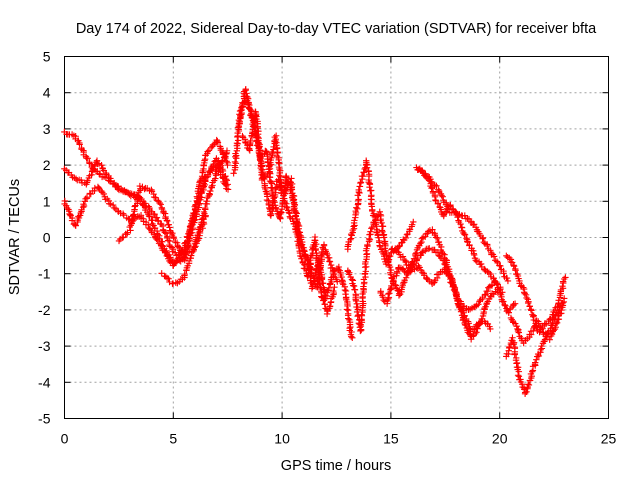 This screenshot has width=640, height=480. I want to click on x-tick-label: 10, so click(282, 439).